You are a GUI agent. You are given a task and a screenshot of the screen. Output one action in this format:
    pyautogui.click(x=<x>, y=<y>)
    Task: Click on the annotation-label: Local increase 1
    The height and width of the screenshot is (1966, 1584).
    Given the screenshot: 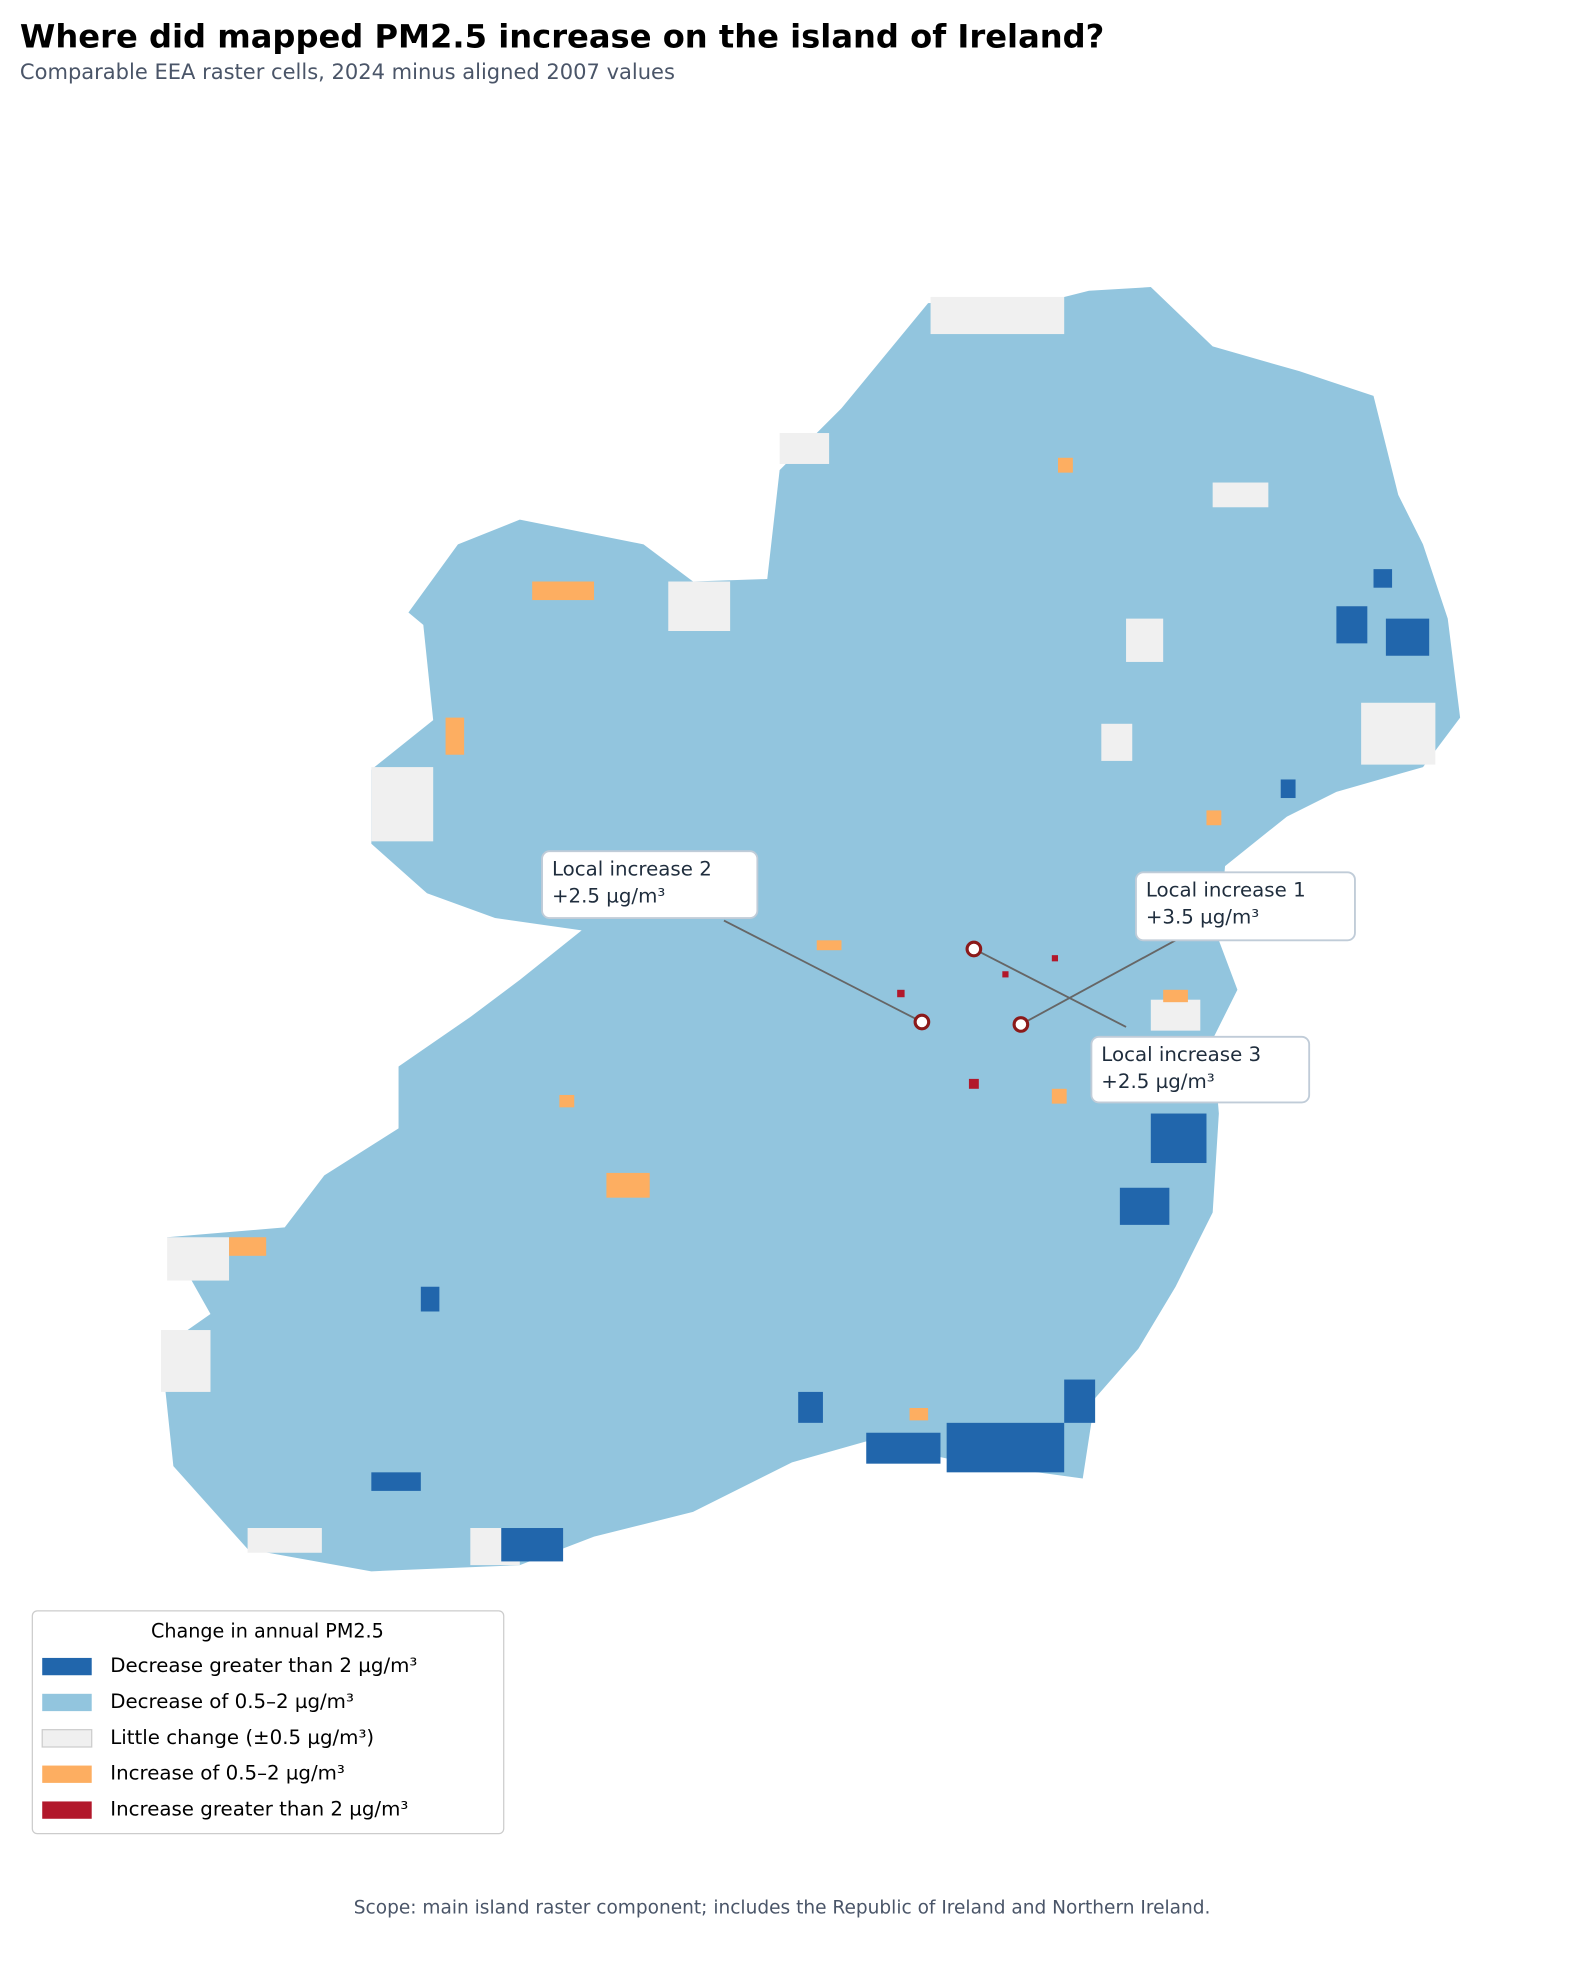 What is the action you would take?
    pyautogui.click(x=1226, y=889)
    